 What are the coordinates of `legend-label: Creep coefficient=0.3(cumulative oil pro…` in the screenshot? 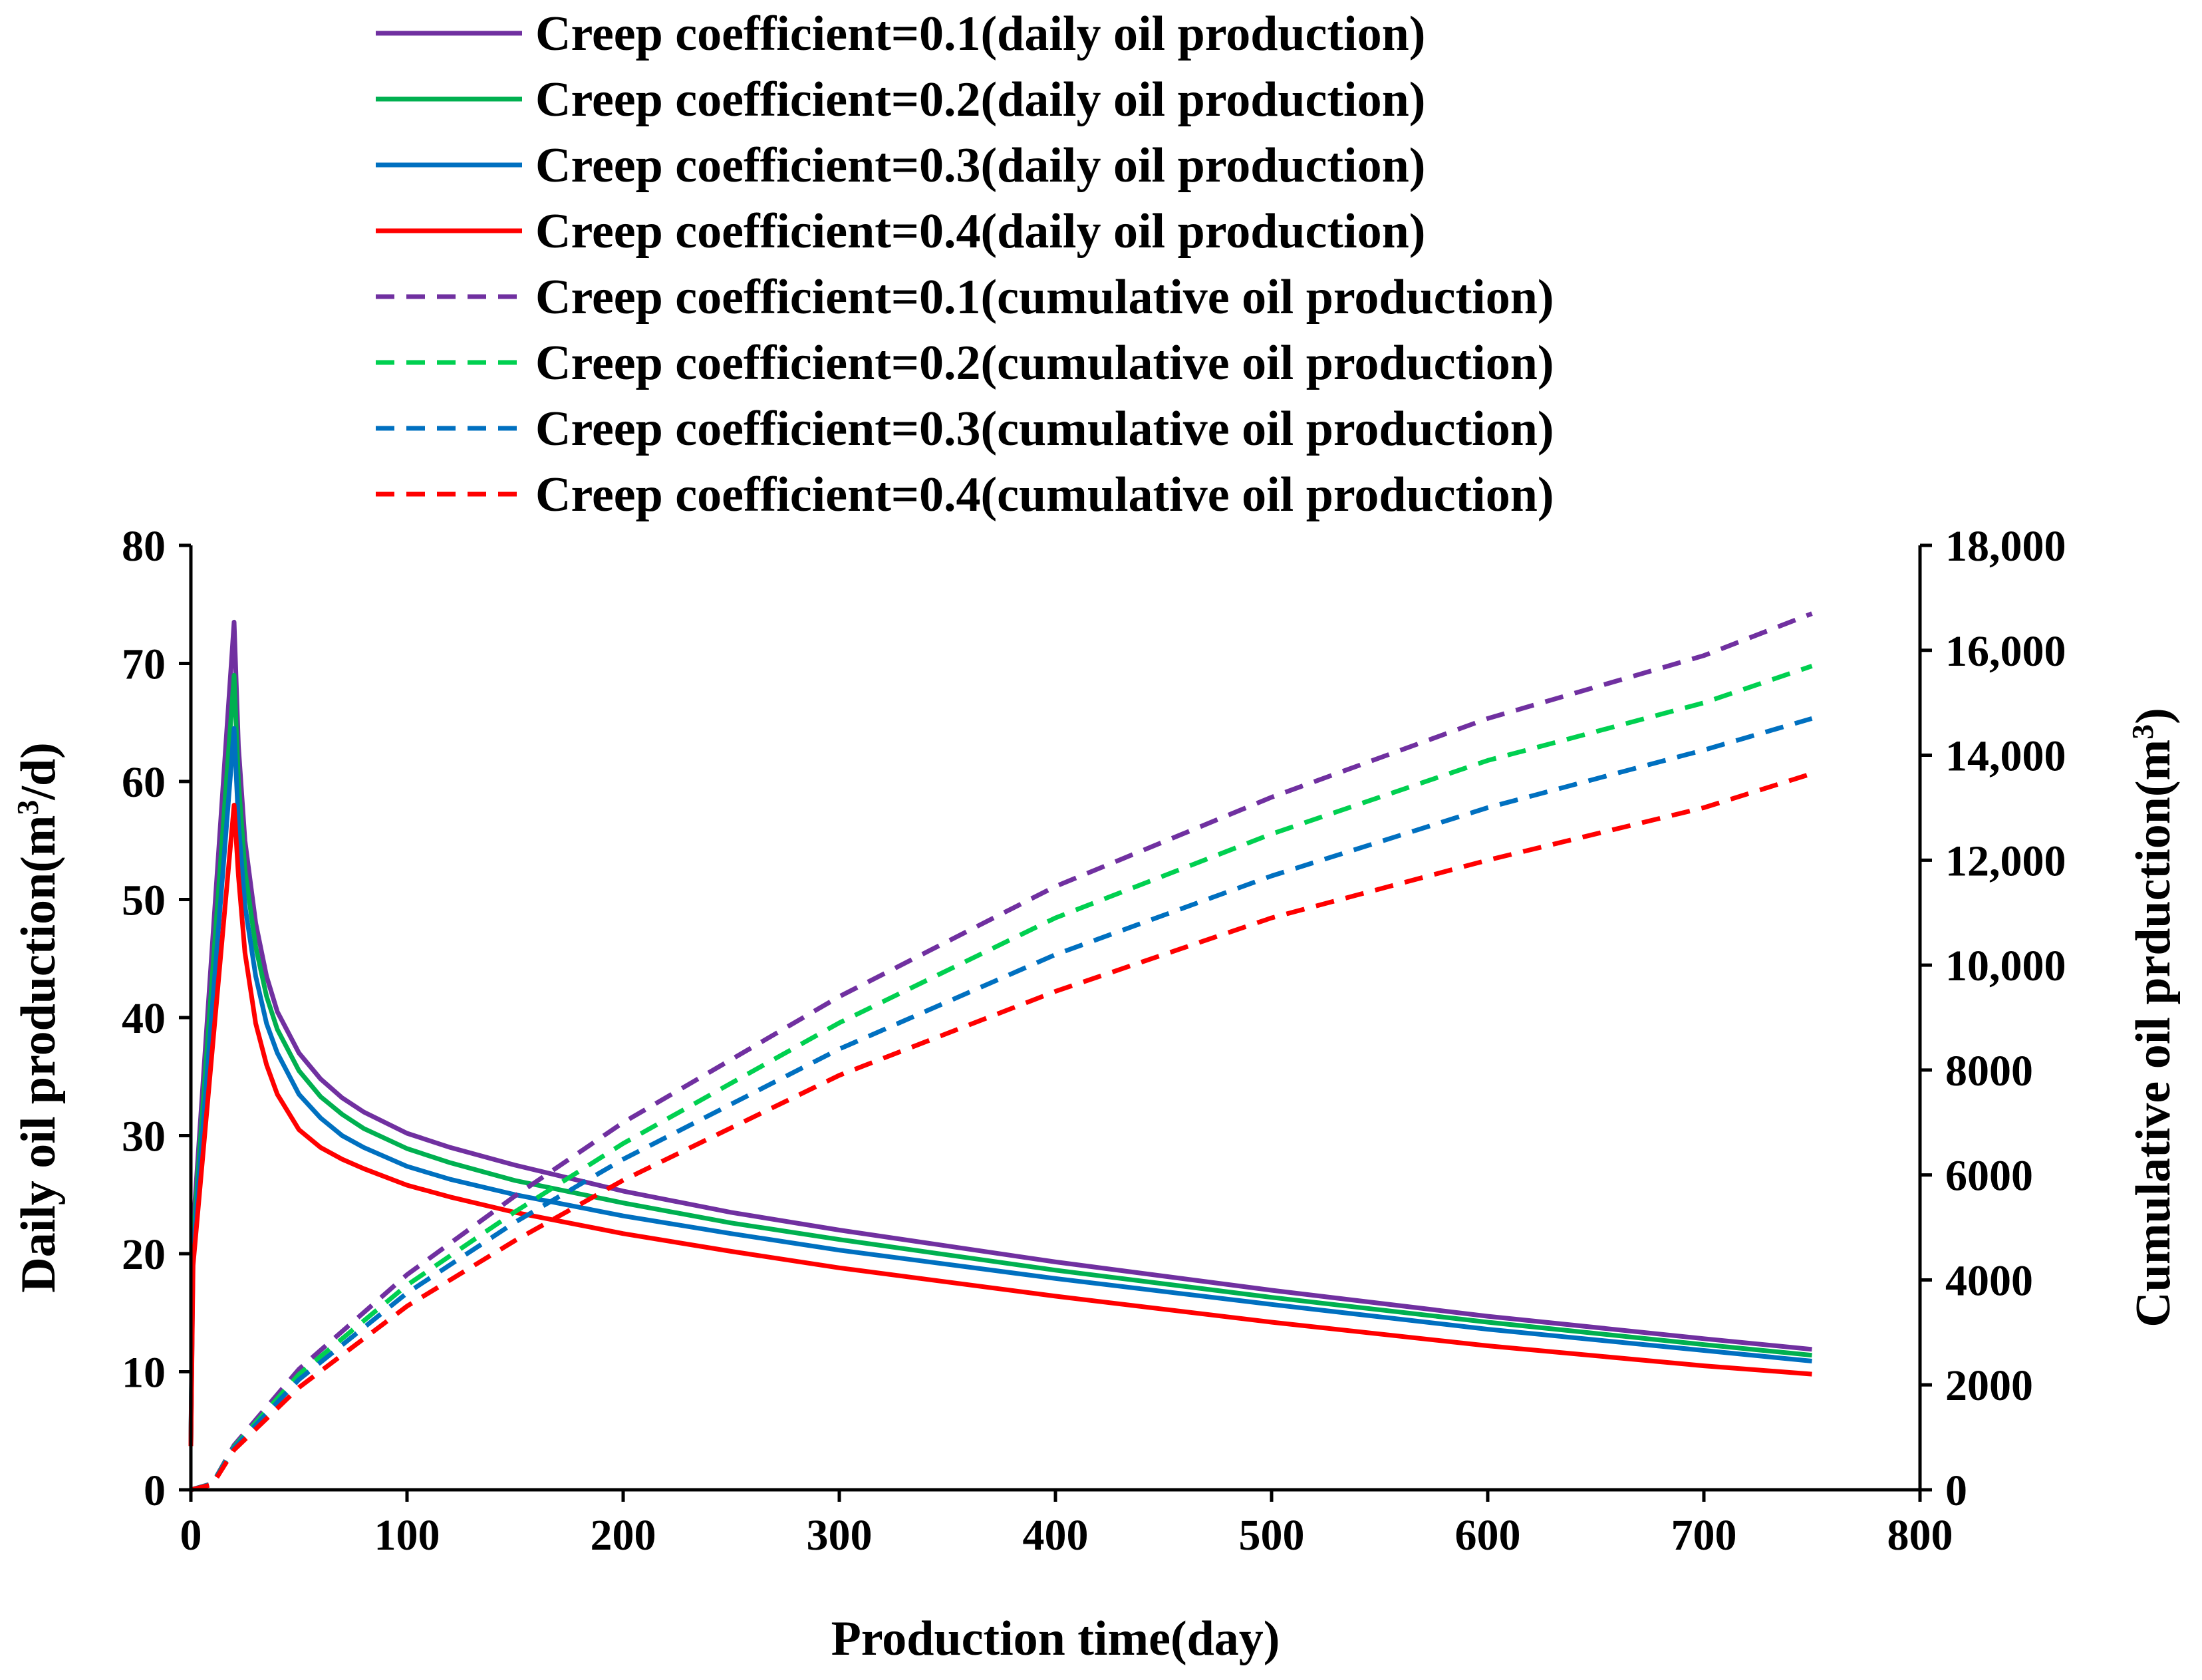 It's located at (1044, 429).